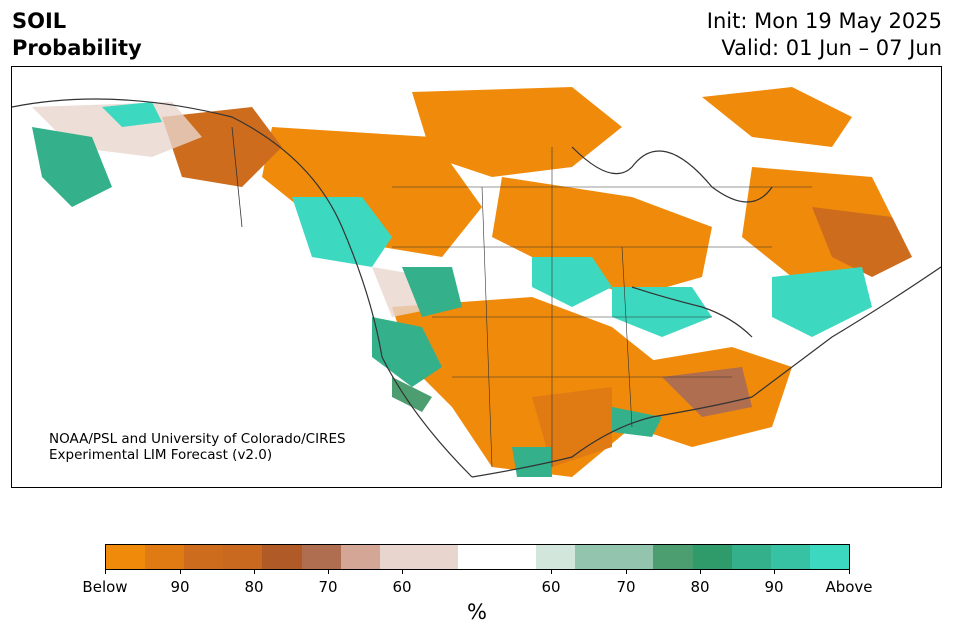 The image size is (954, 637). Describe the element at coordinates (105, 587) in the screenshot. I see `colorbar-tick-label: Below` at that location.